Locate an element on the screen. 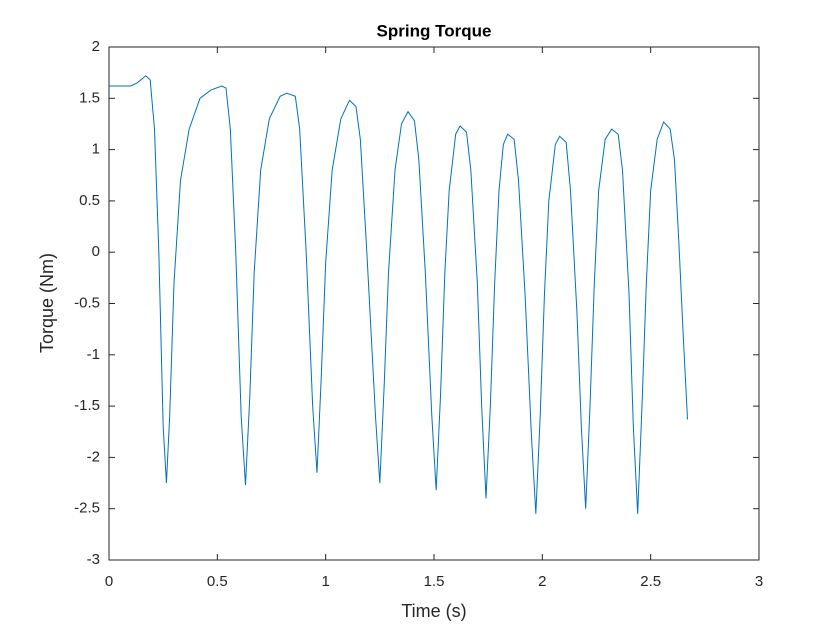  y-tick-label: -0.5 is located at coordinates (87, 302).